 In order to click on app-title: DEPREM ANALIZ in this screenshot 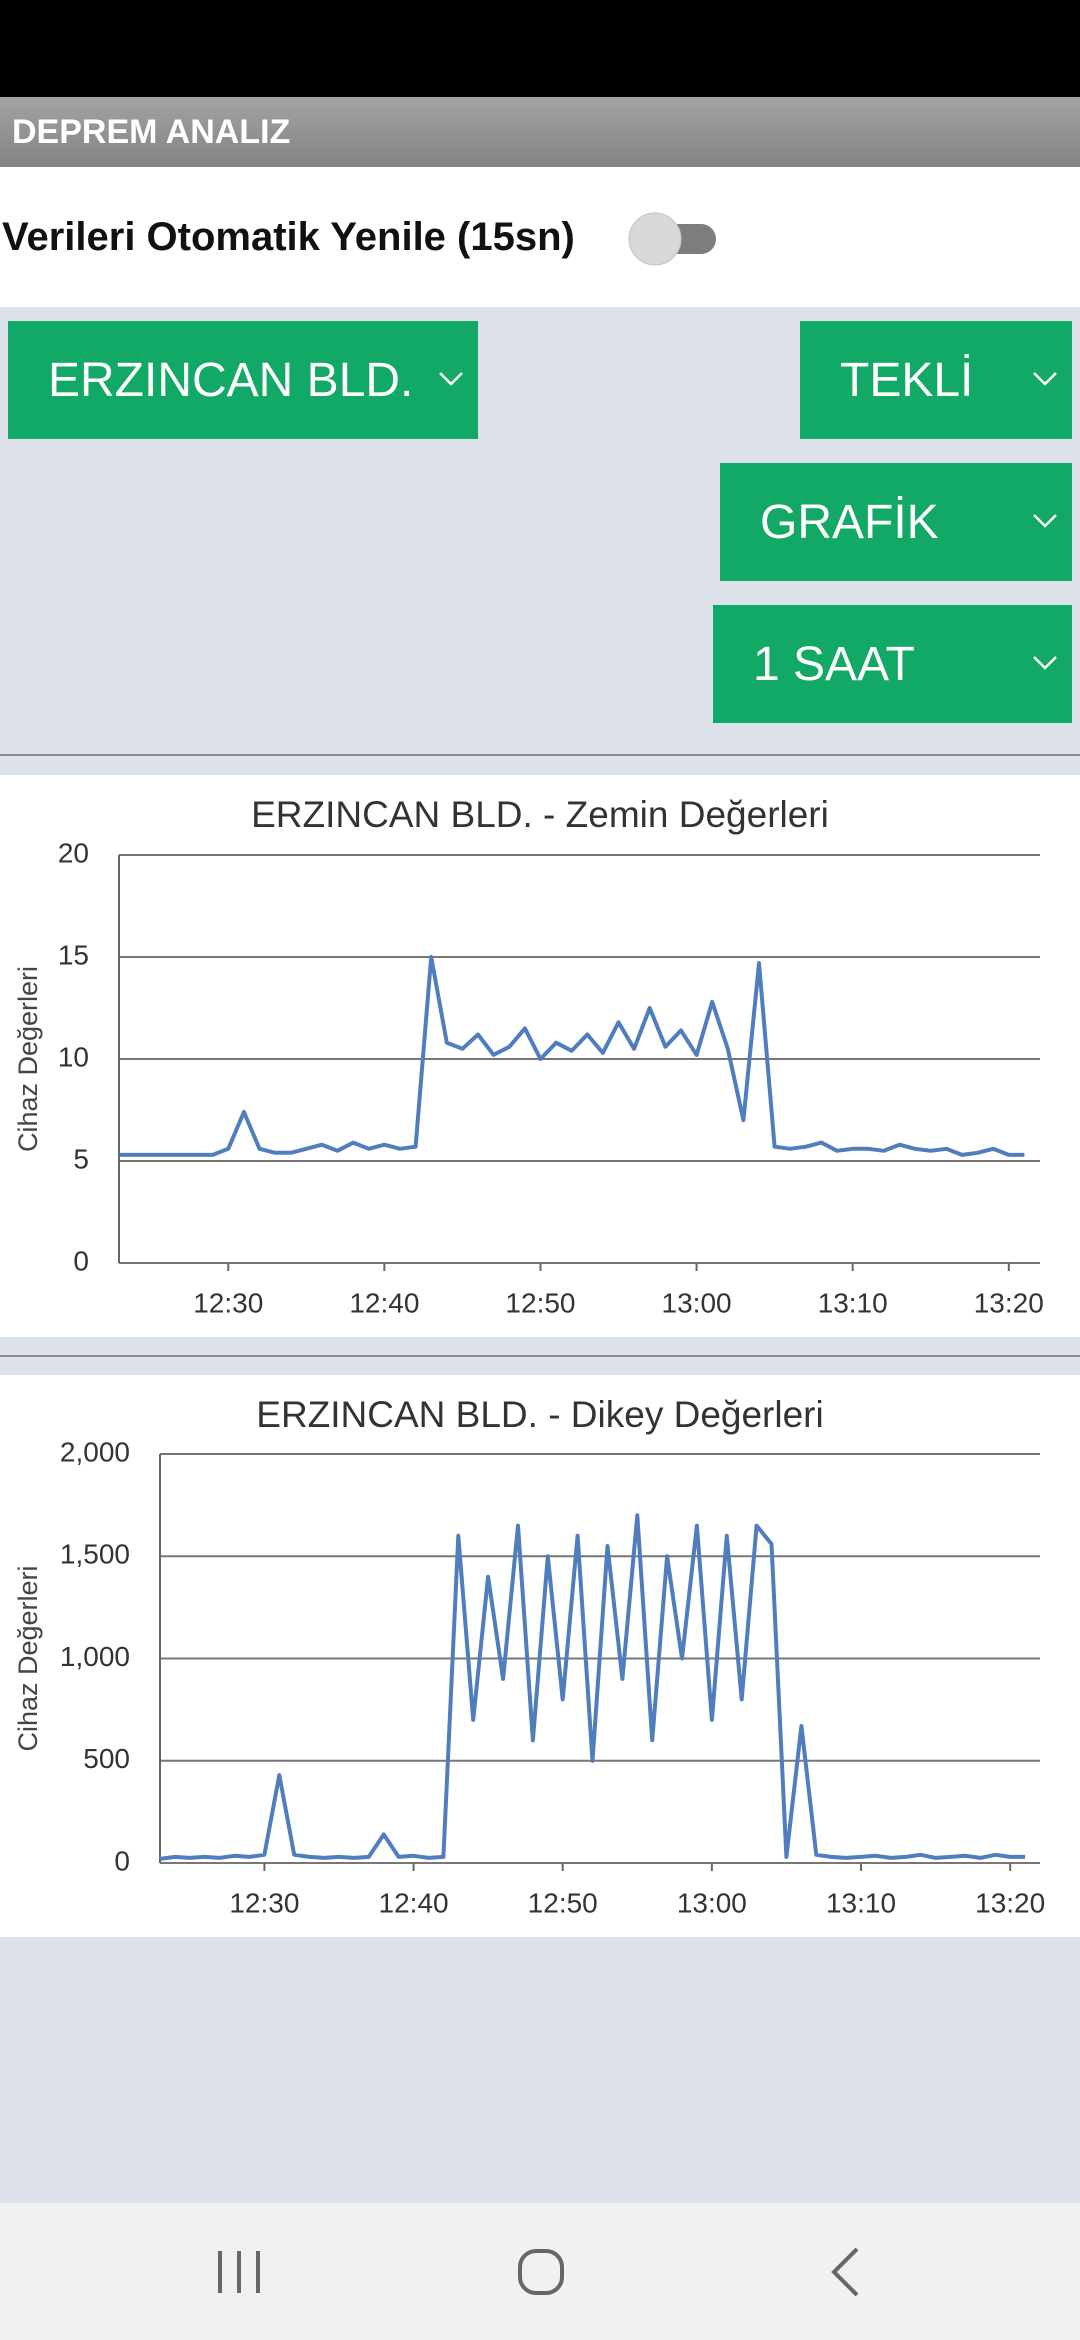, I will do `click(151, 132)`.